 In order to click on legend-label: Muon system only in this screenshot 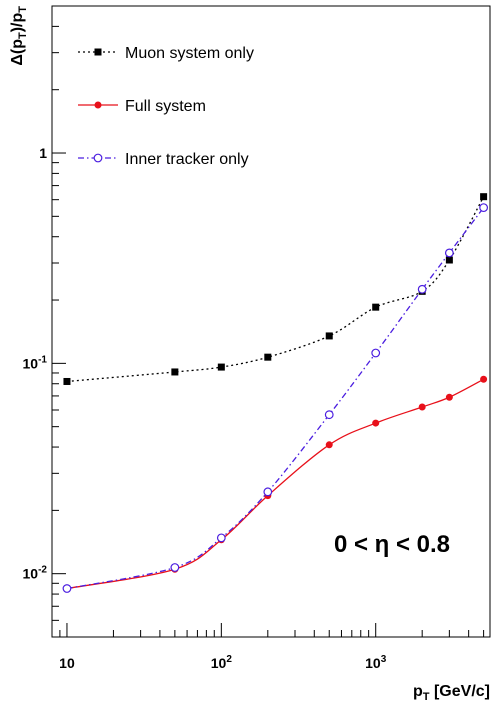, I will do `click(189, 53)`.